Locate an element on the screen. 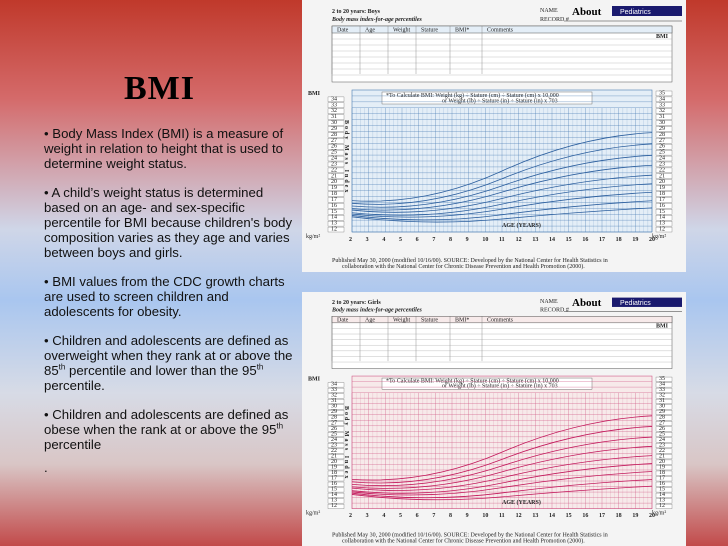  right-tick-label: 26 is located at coordinates (662, 429).